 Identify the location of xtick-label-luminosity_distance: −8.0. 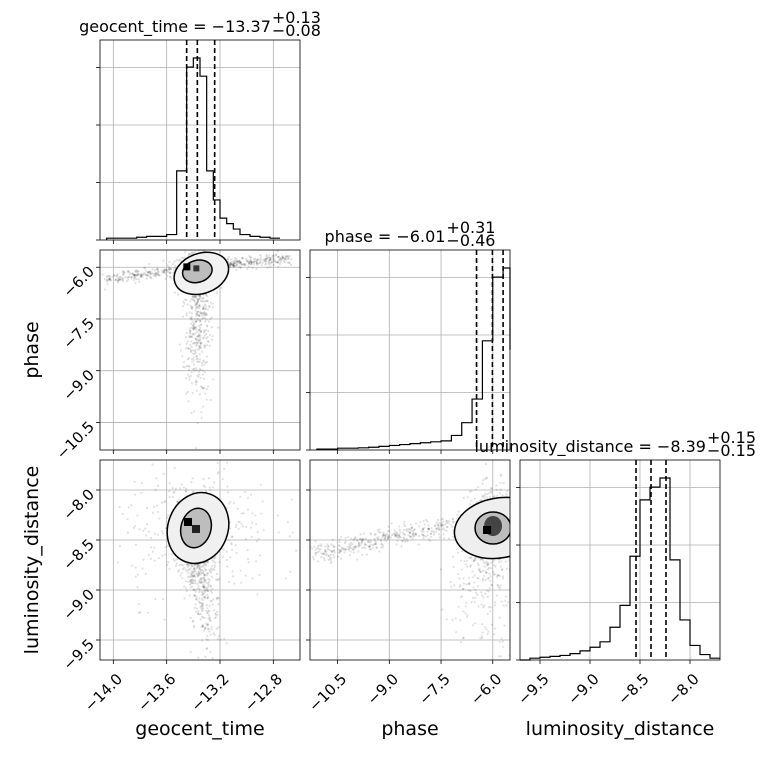
(683, 689).